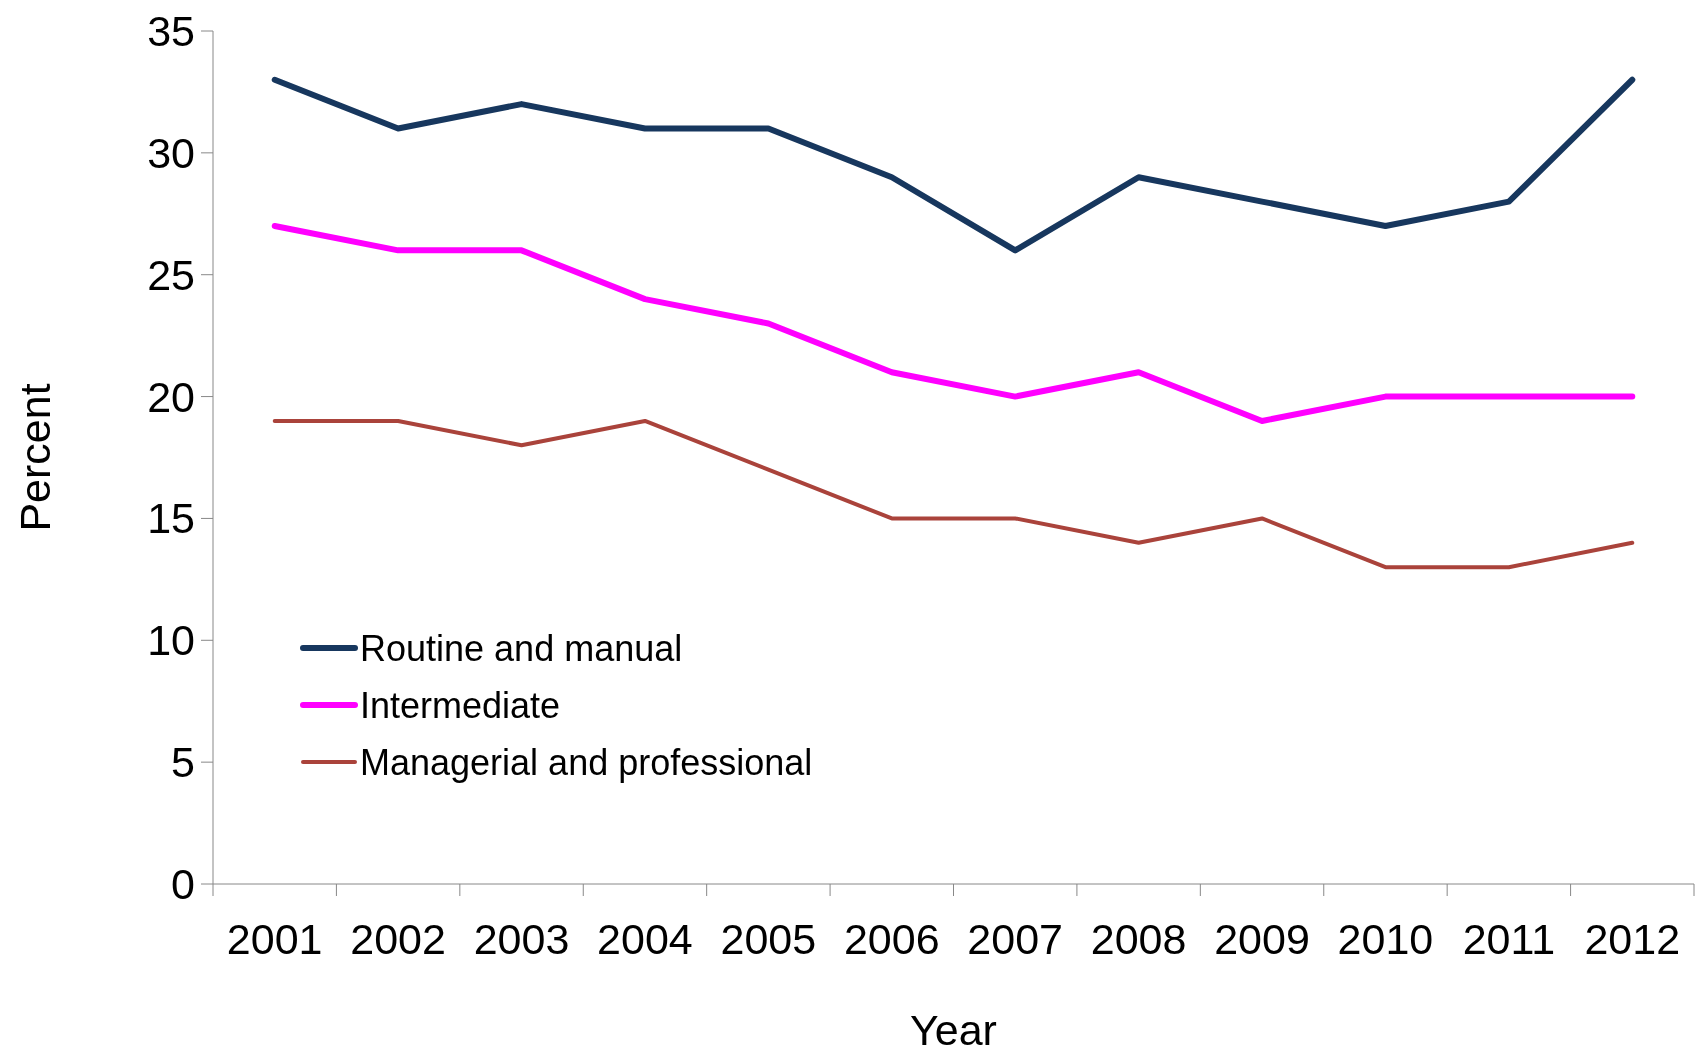 The height and width of the screenshot is (1057, 1697). What do you see at coordinates (183, 762) in the screenshot?
I see `y-tick-label: 5` at bounding box center [183, 762].